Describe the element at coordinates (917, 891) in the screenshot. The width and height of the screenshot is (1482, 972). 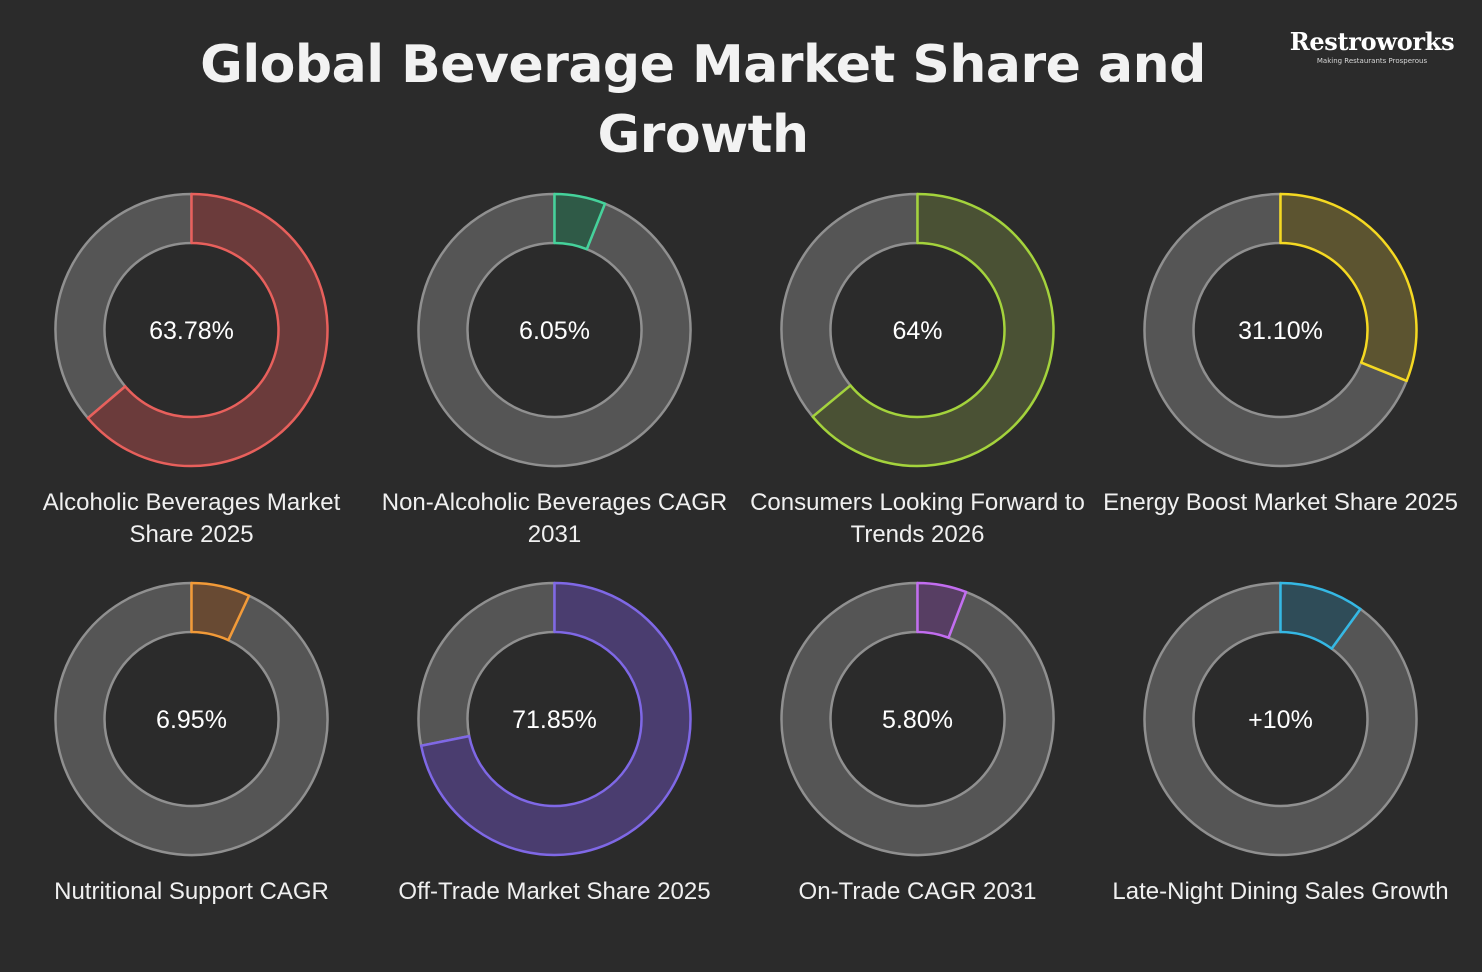
I see `donut-label: On-Trade CAGR 2031` at that location.